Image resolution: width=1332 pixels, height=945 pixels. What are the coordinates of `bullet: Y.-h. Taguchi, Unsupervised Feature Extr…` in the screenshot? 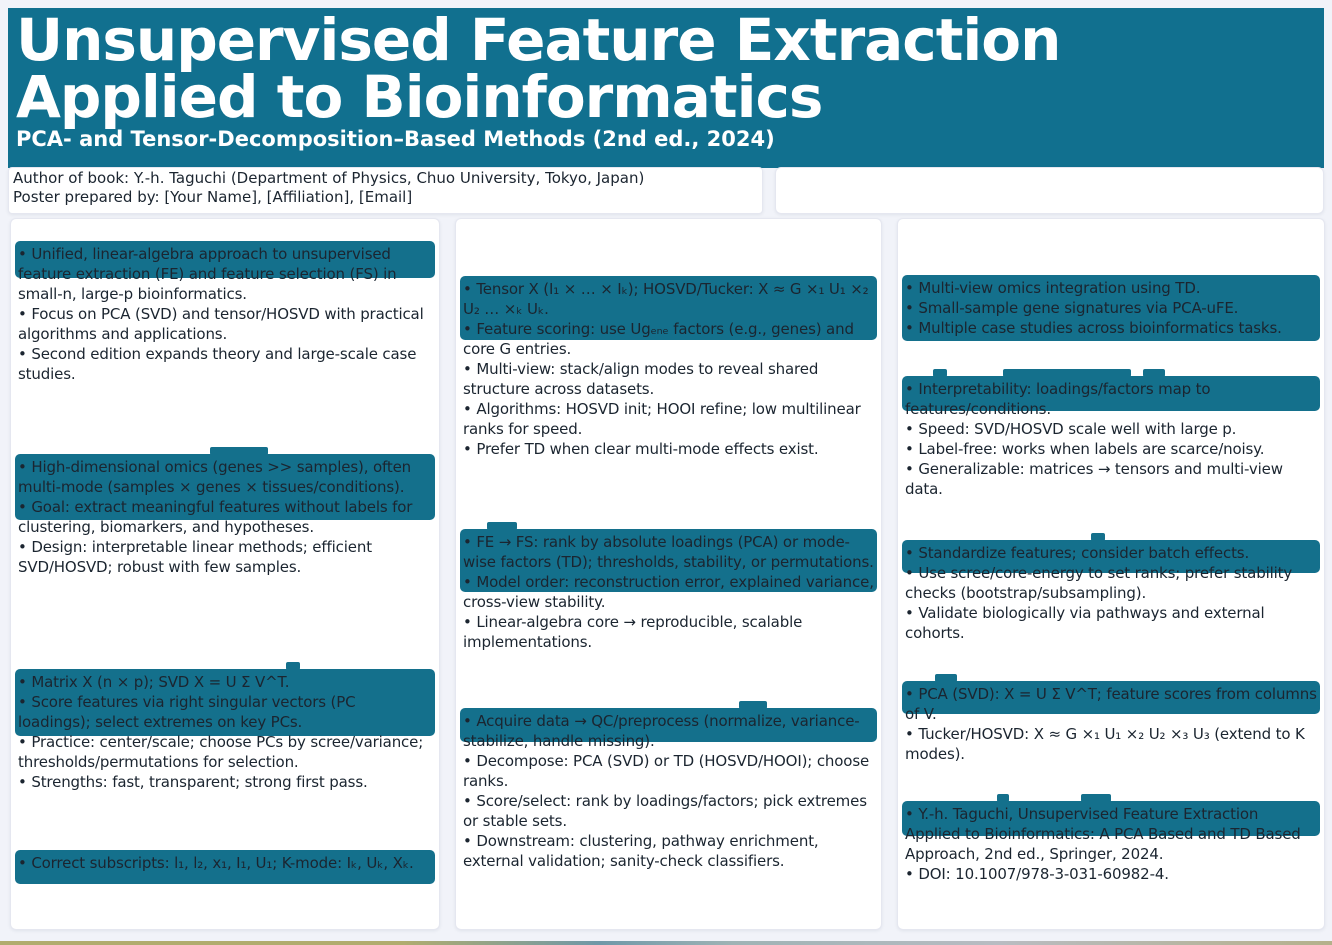 It's located at (1111, 834).